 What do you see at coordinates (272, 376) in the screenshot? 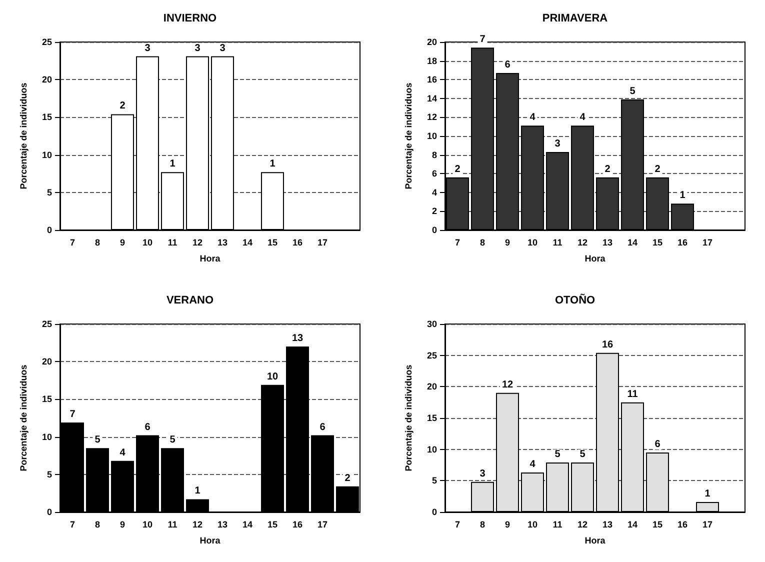
I see `annotation: 10` at bounding box center [272, 376].